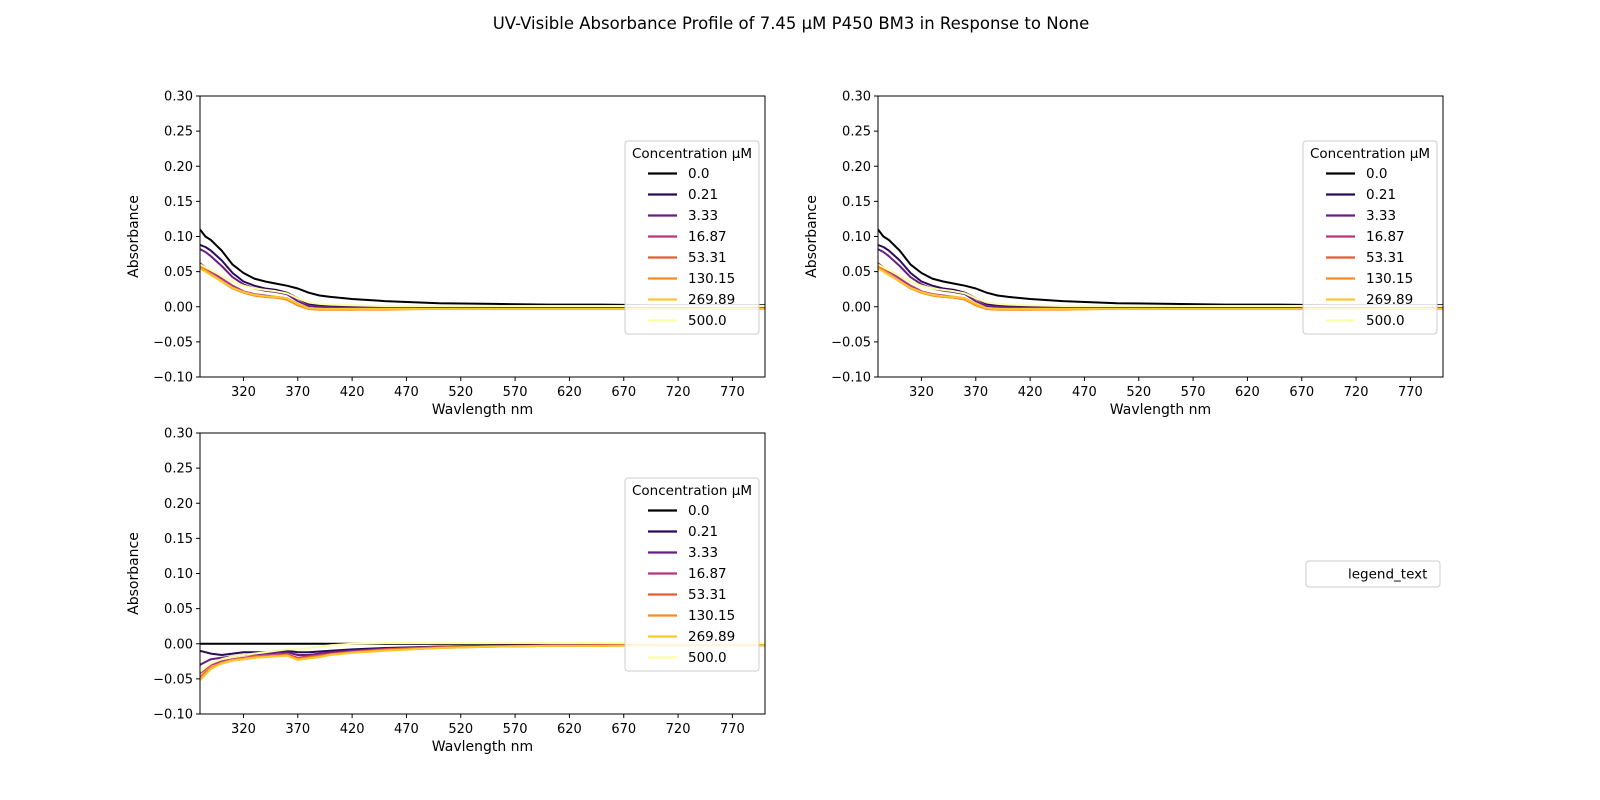 The width and height of the screenshot is (1600, 800). Describe the element at coordinates (1387, 575) in the screenshot. I see `empty-legend-label: legend_text` at that location.